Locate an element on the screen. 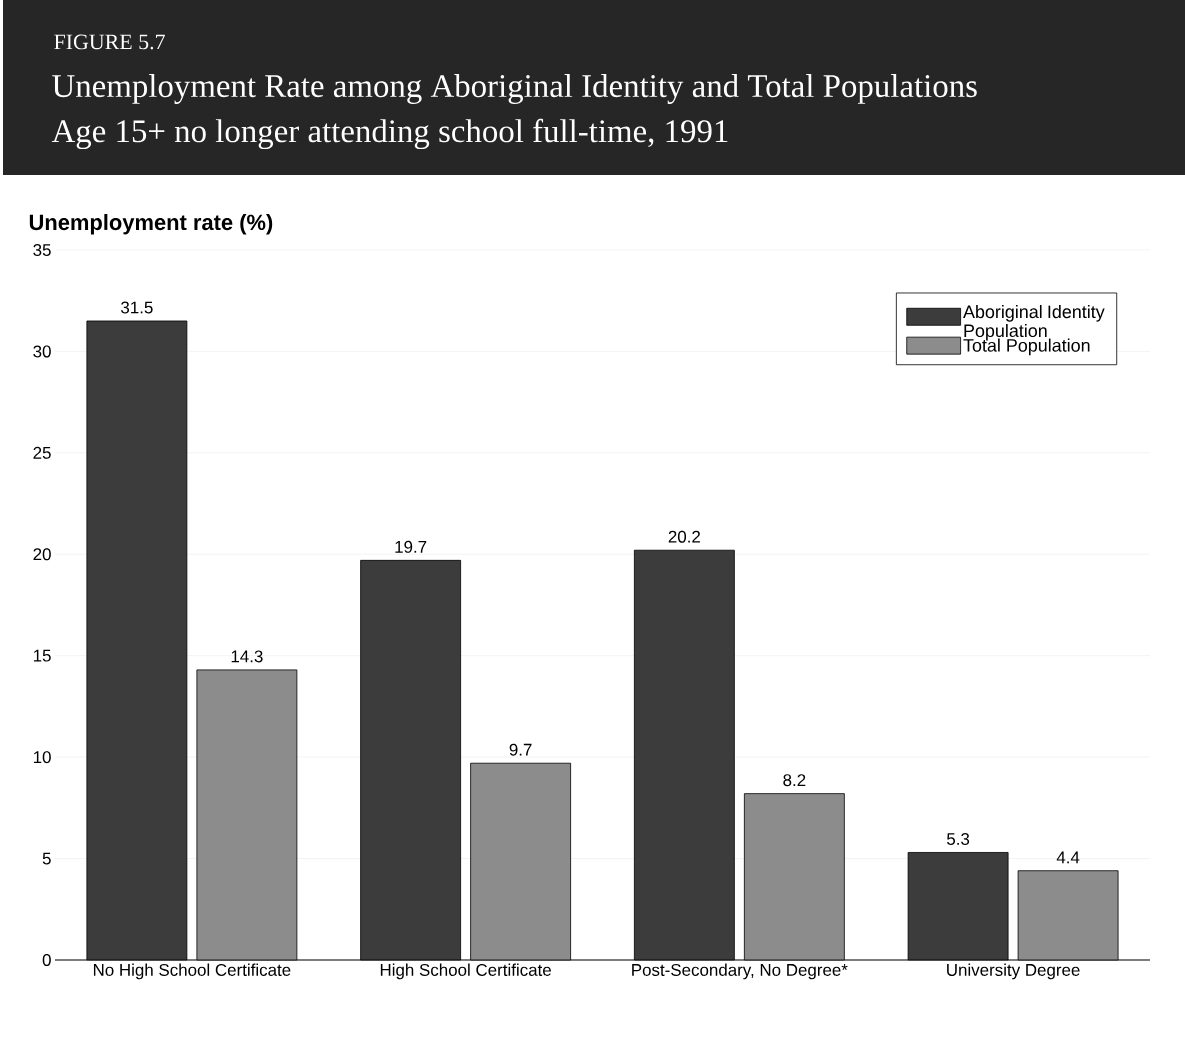 The image size is (1185, 1047). data-label: 19.7 is located at coordinates (411, 546).